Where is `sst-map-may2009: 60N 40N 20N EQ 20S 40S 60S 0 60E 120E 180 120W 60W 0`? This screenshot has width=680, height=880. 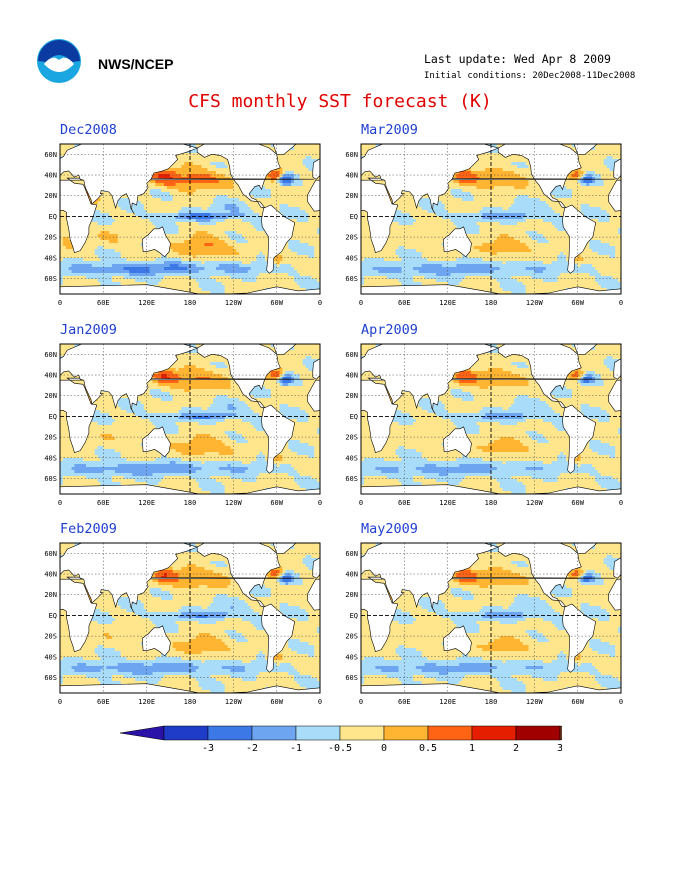
sst-map-may2009: 60N 40N 20N EQ 20S 40S 60S 0 60E 120E 180 120W 60W 0 is located at coordinates (484, 624).